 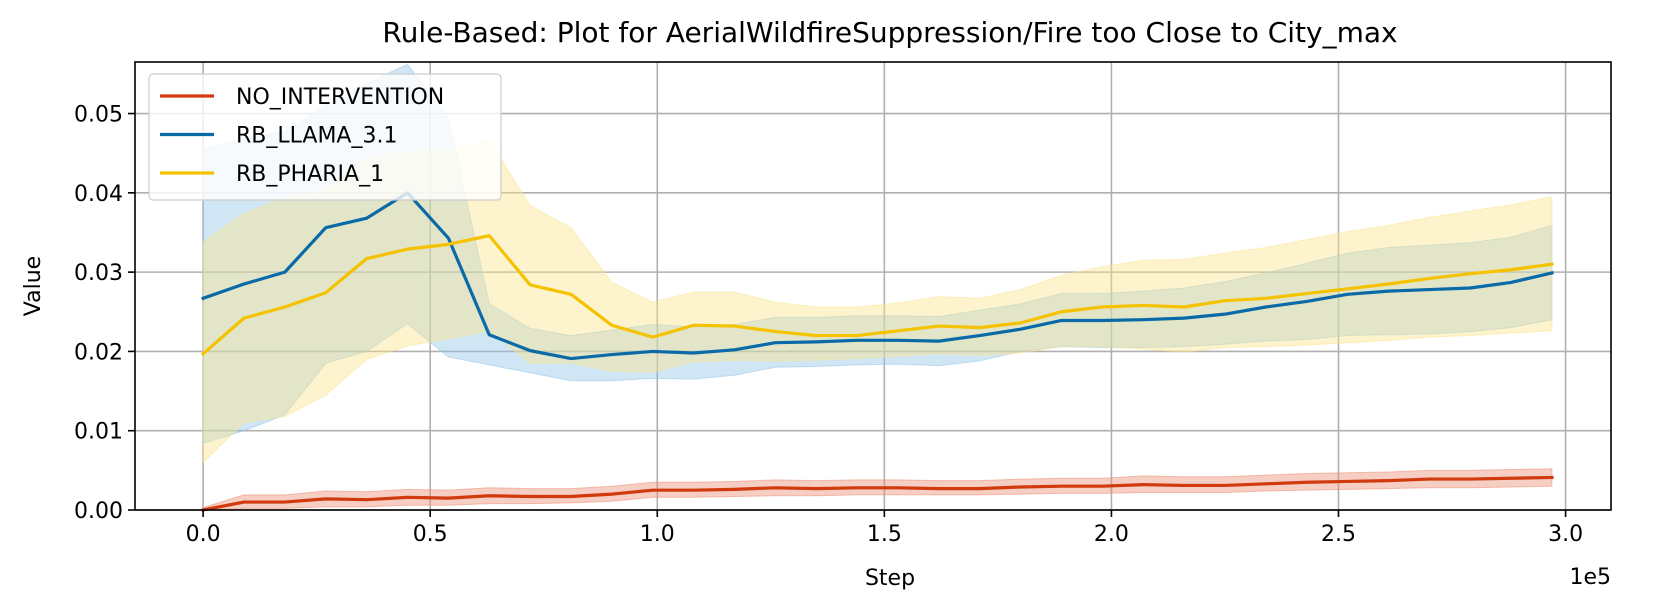 I want to click on x-tick-label: 3.0, so click(x=1565, y=534).